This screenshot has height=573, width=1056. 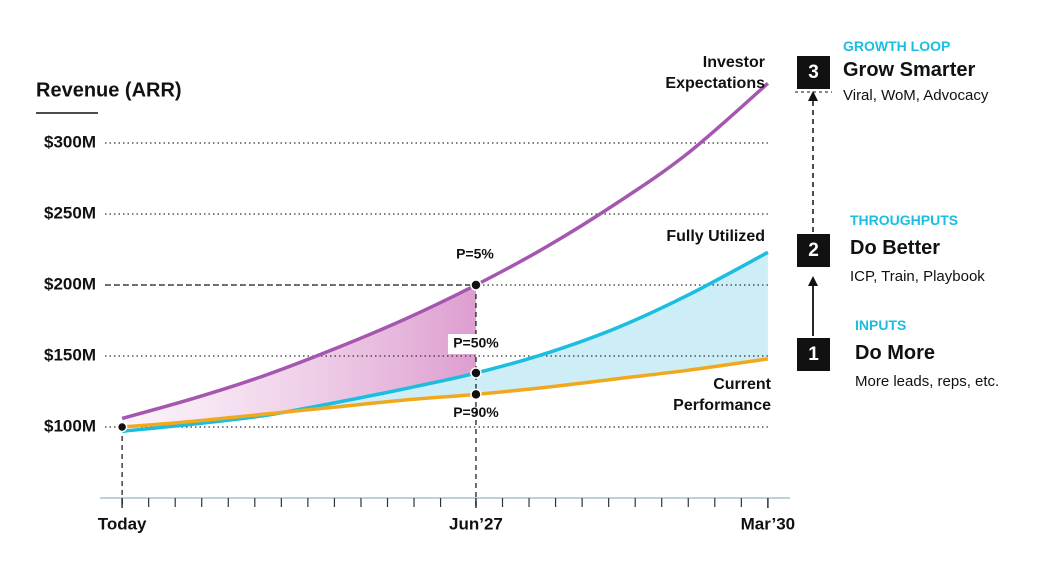 What do you see at coordinates (813, 72) in the screenshot?
I see `step-number: 3` at bounding box center [813, 72].